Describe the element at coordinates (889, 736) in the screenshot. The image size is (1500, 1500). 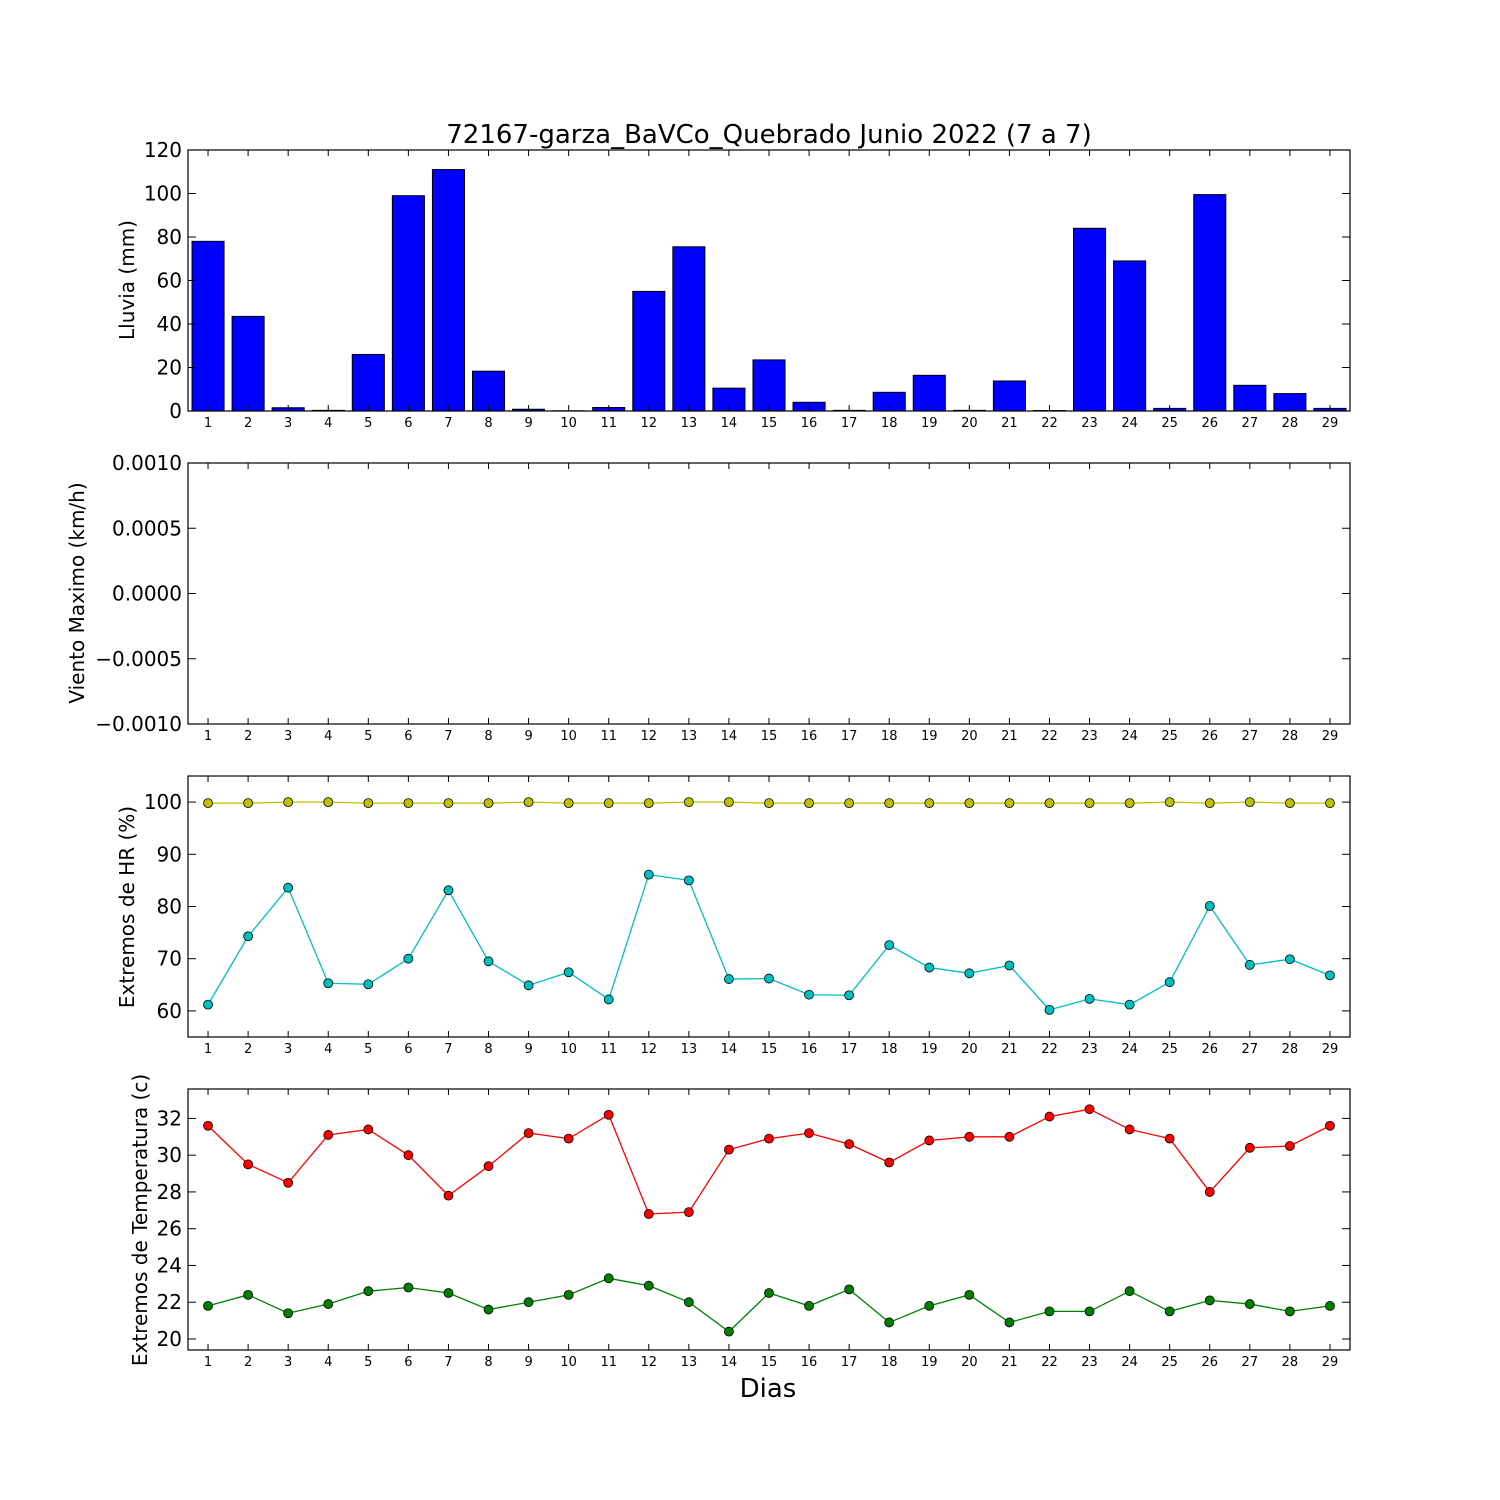
I see `wind-x-tick-label: 18` at that location.